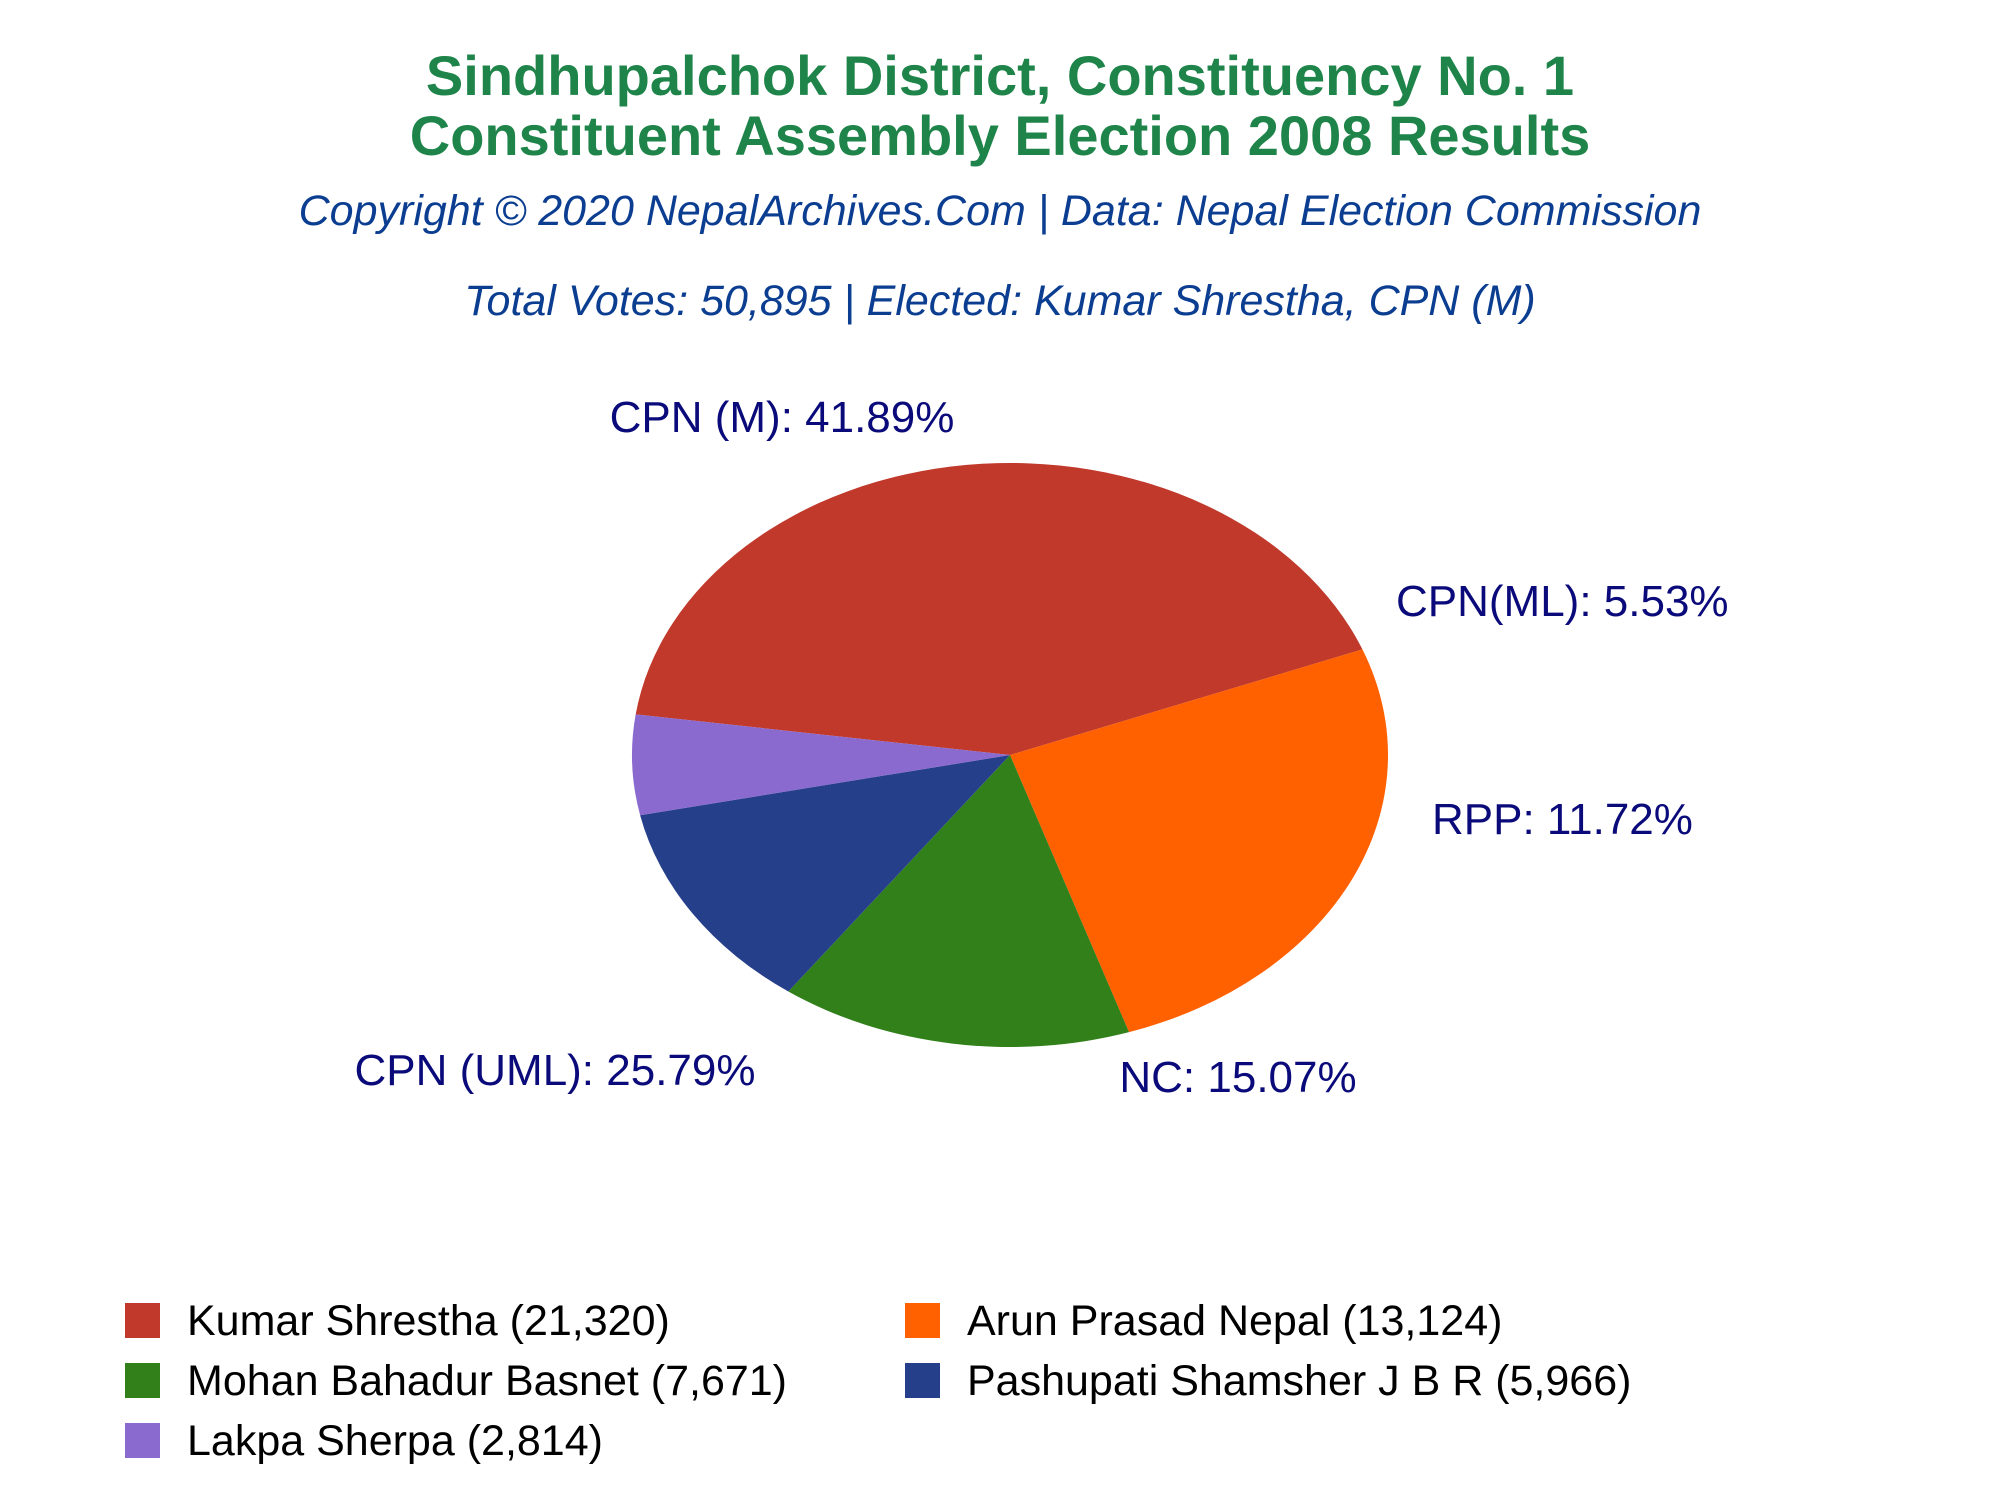 This screenshot has width=2000, height=1500. I want to click on legend-item: Kumar Shrestha (21,320), so click(397, 1321).